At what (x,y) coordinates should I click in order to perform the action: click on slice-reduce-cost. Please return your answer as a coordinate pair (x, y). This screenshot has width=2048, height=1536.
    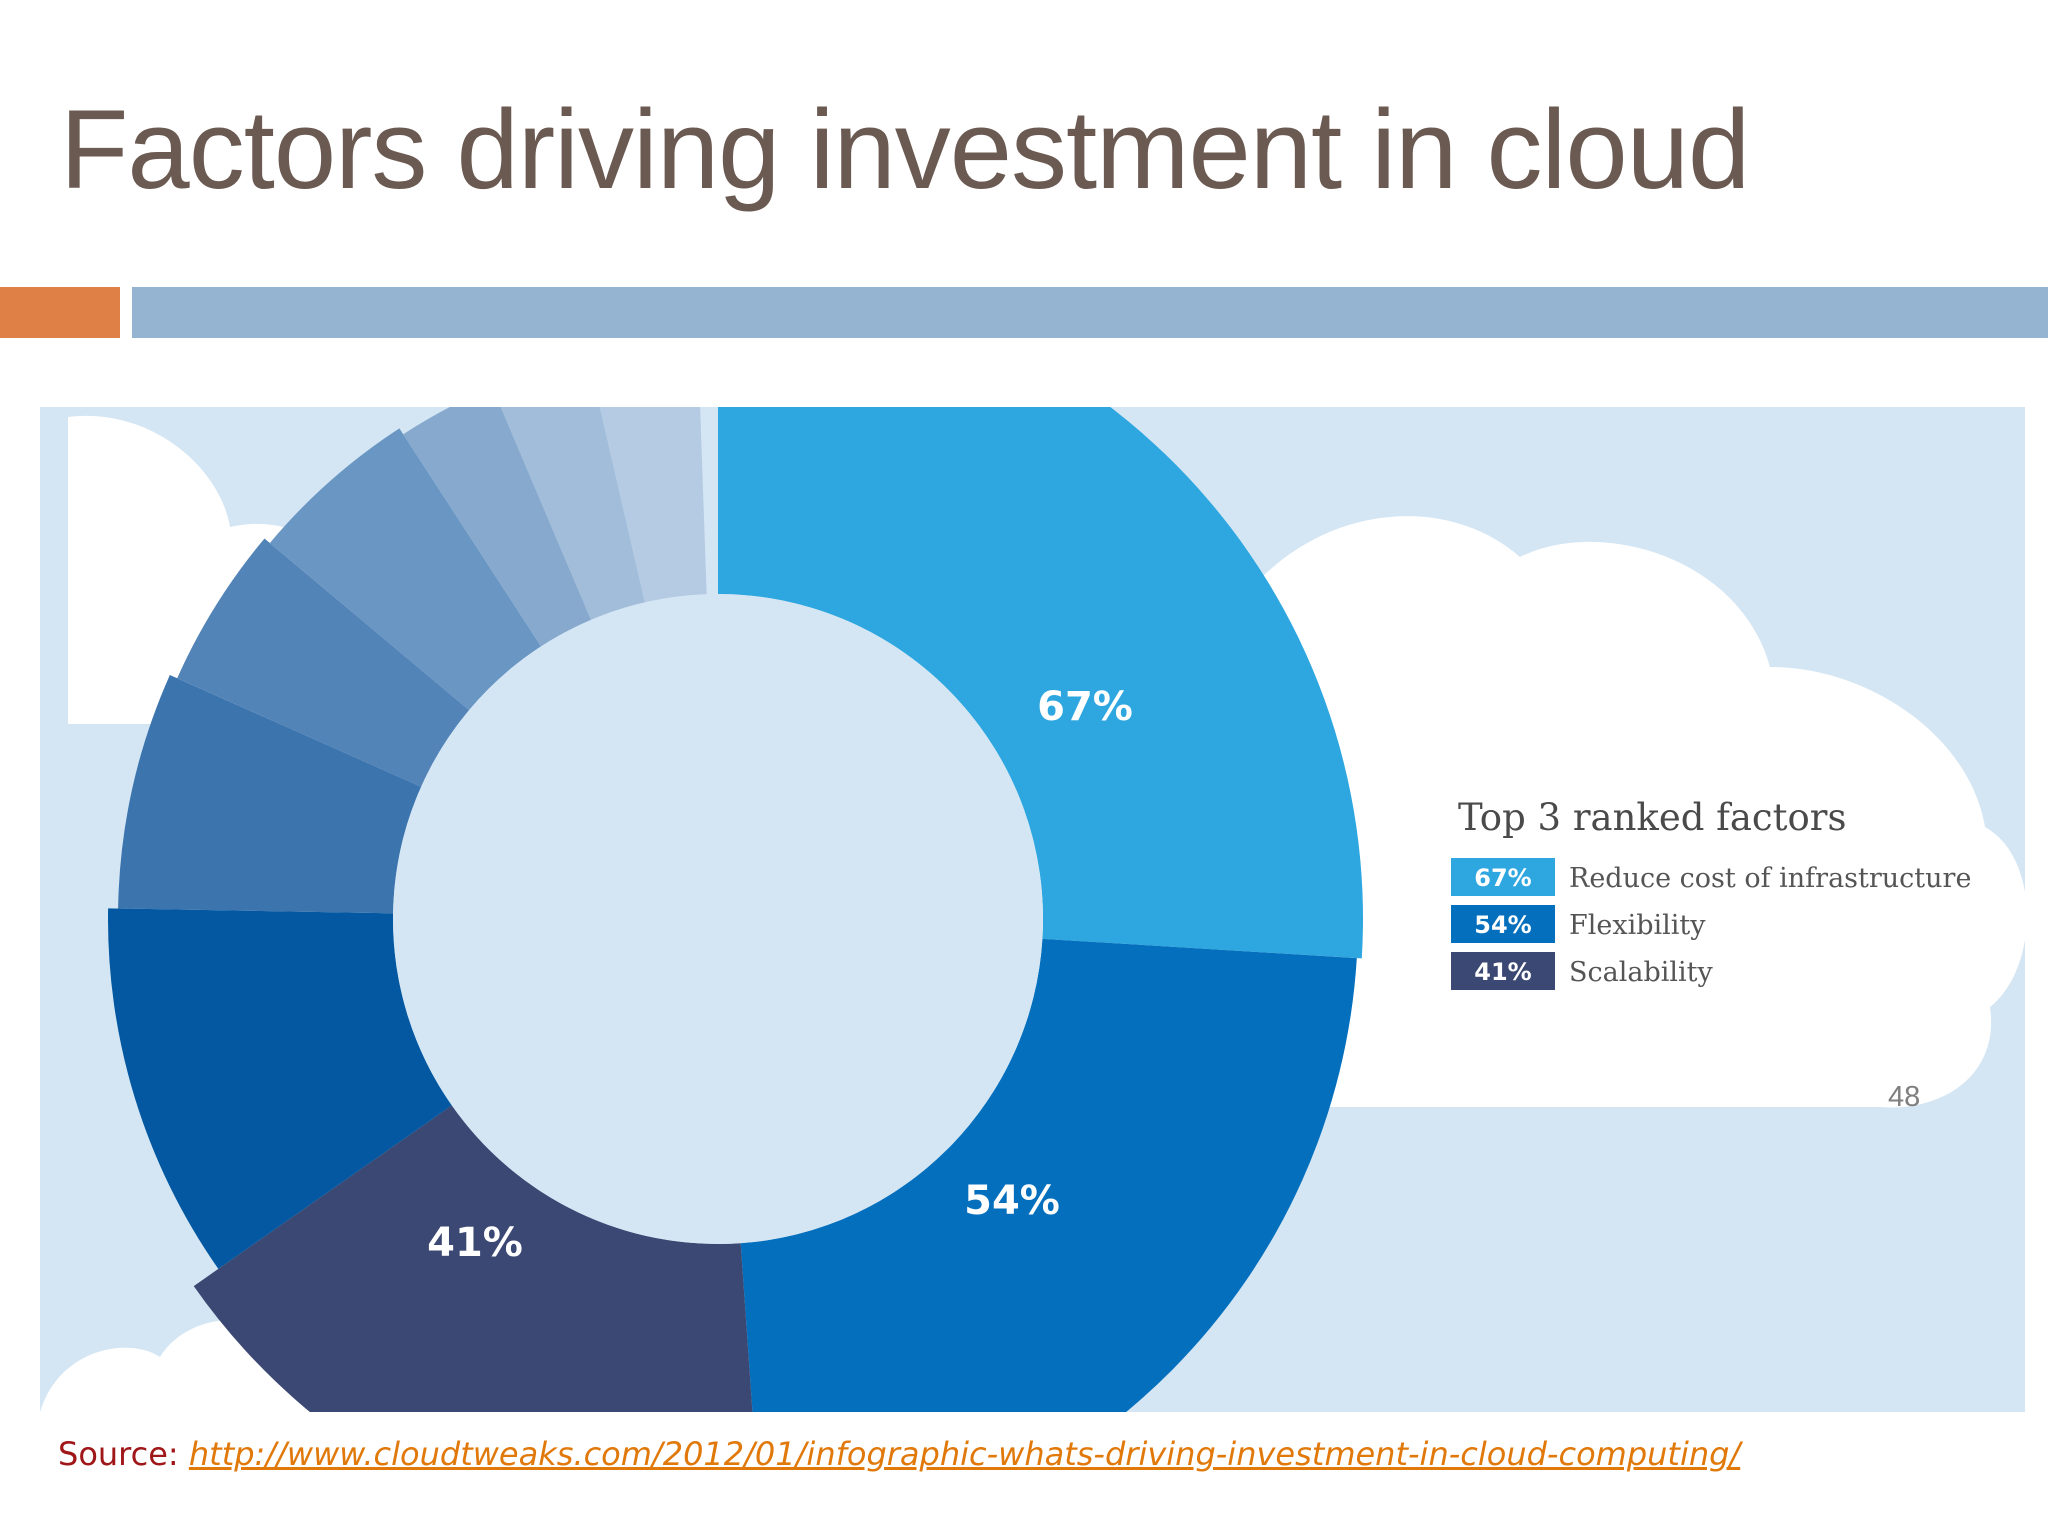
    Looking at the image, I should click on (1040, 683).